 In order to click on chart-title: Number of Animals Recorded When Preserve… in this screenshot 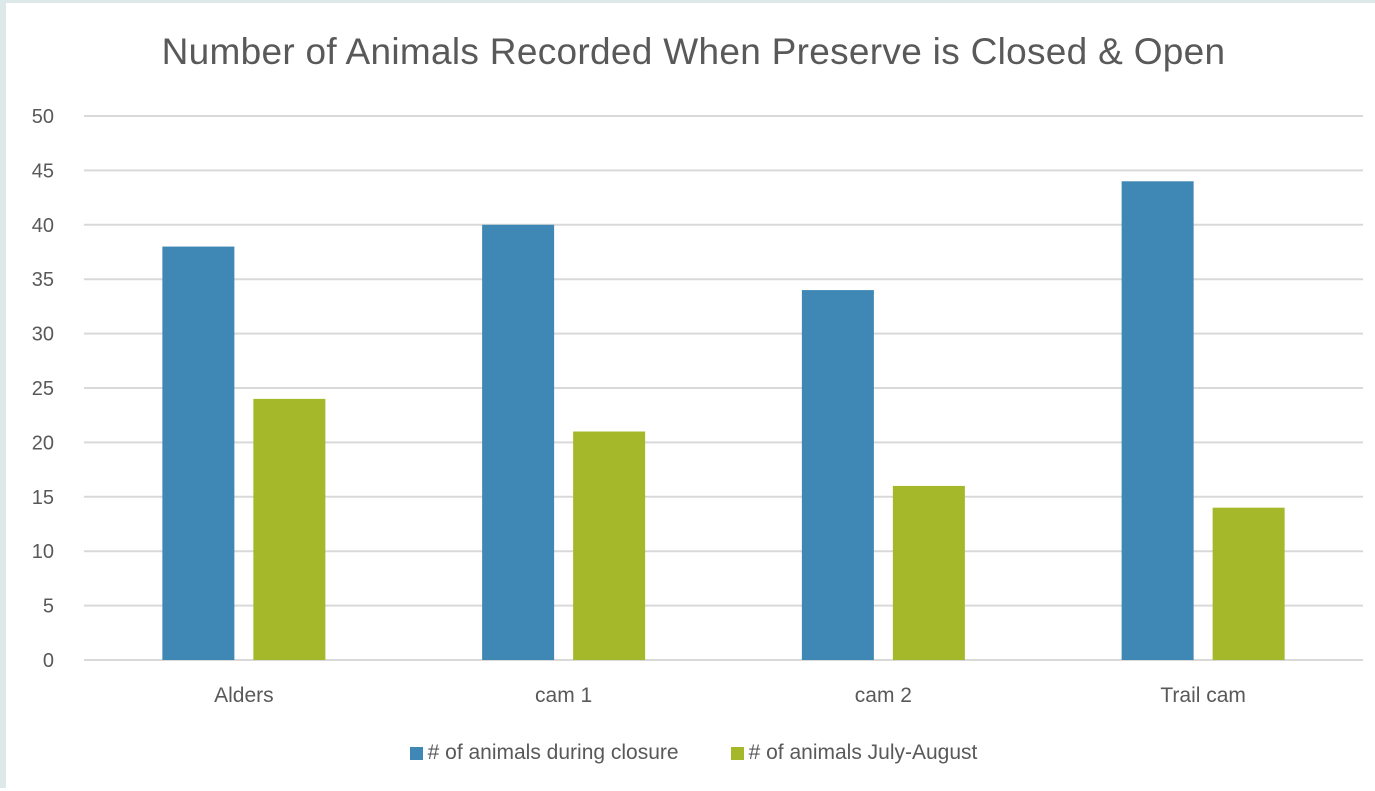, I will do `click(693, 51)`.